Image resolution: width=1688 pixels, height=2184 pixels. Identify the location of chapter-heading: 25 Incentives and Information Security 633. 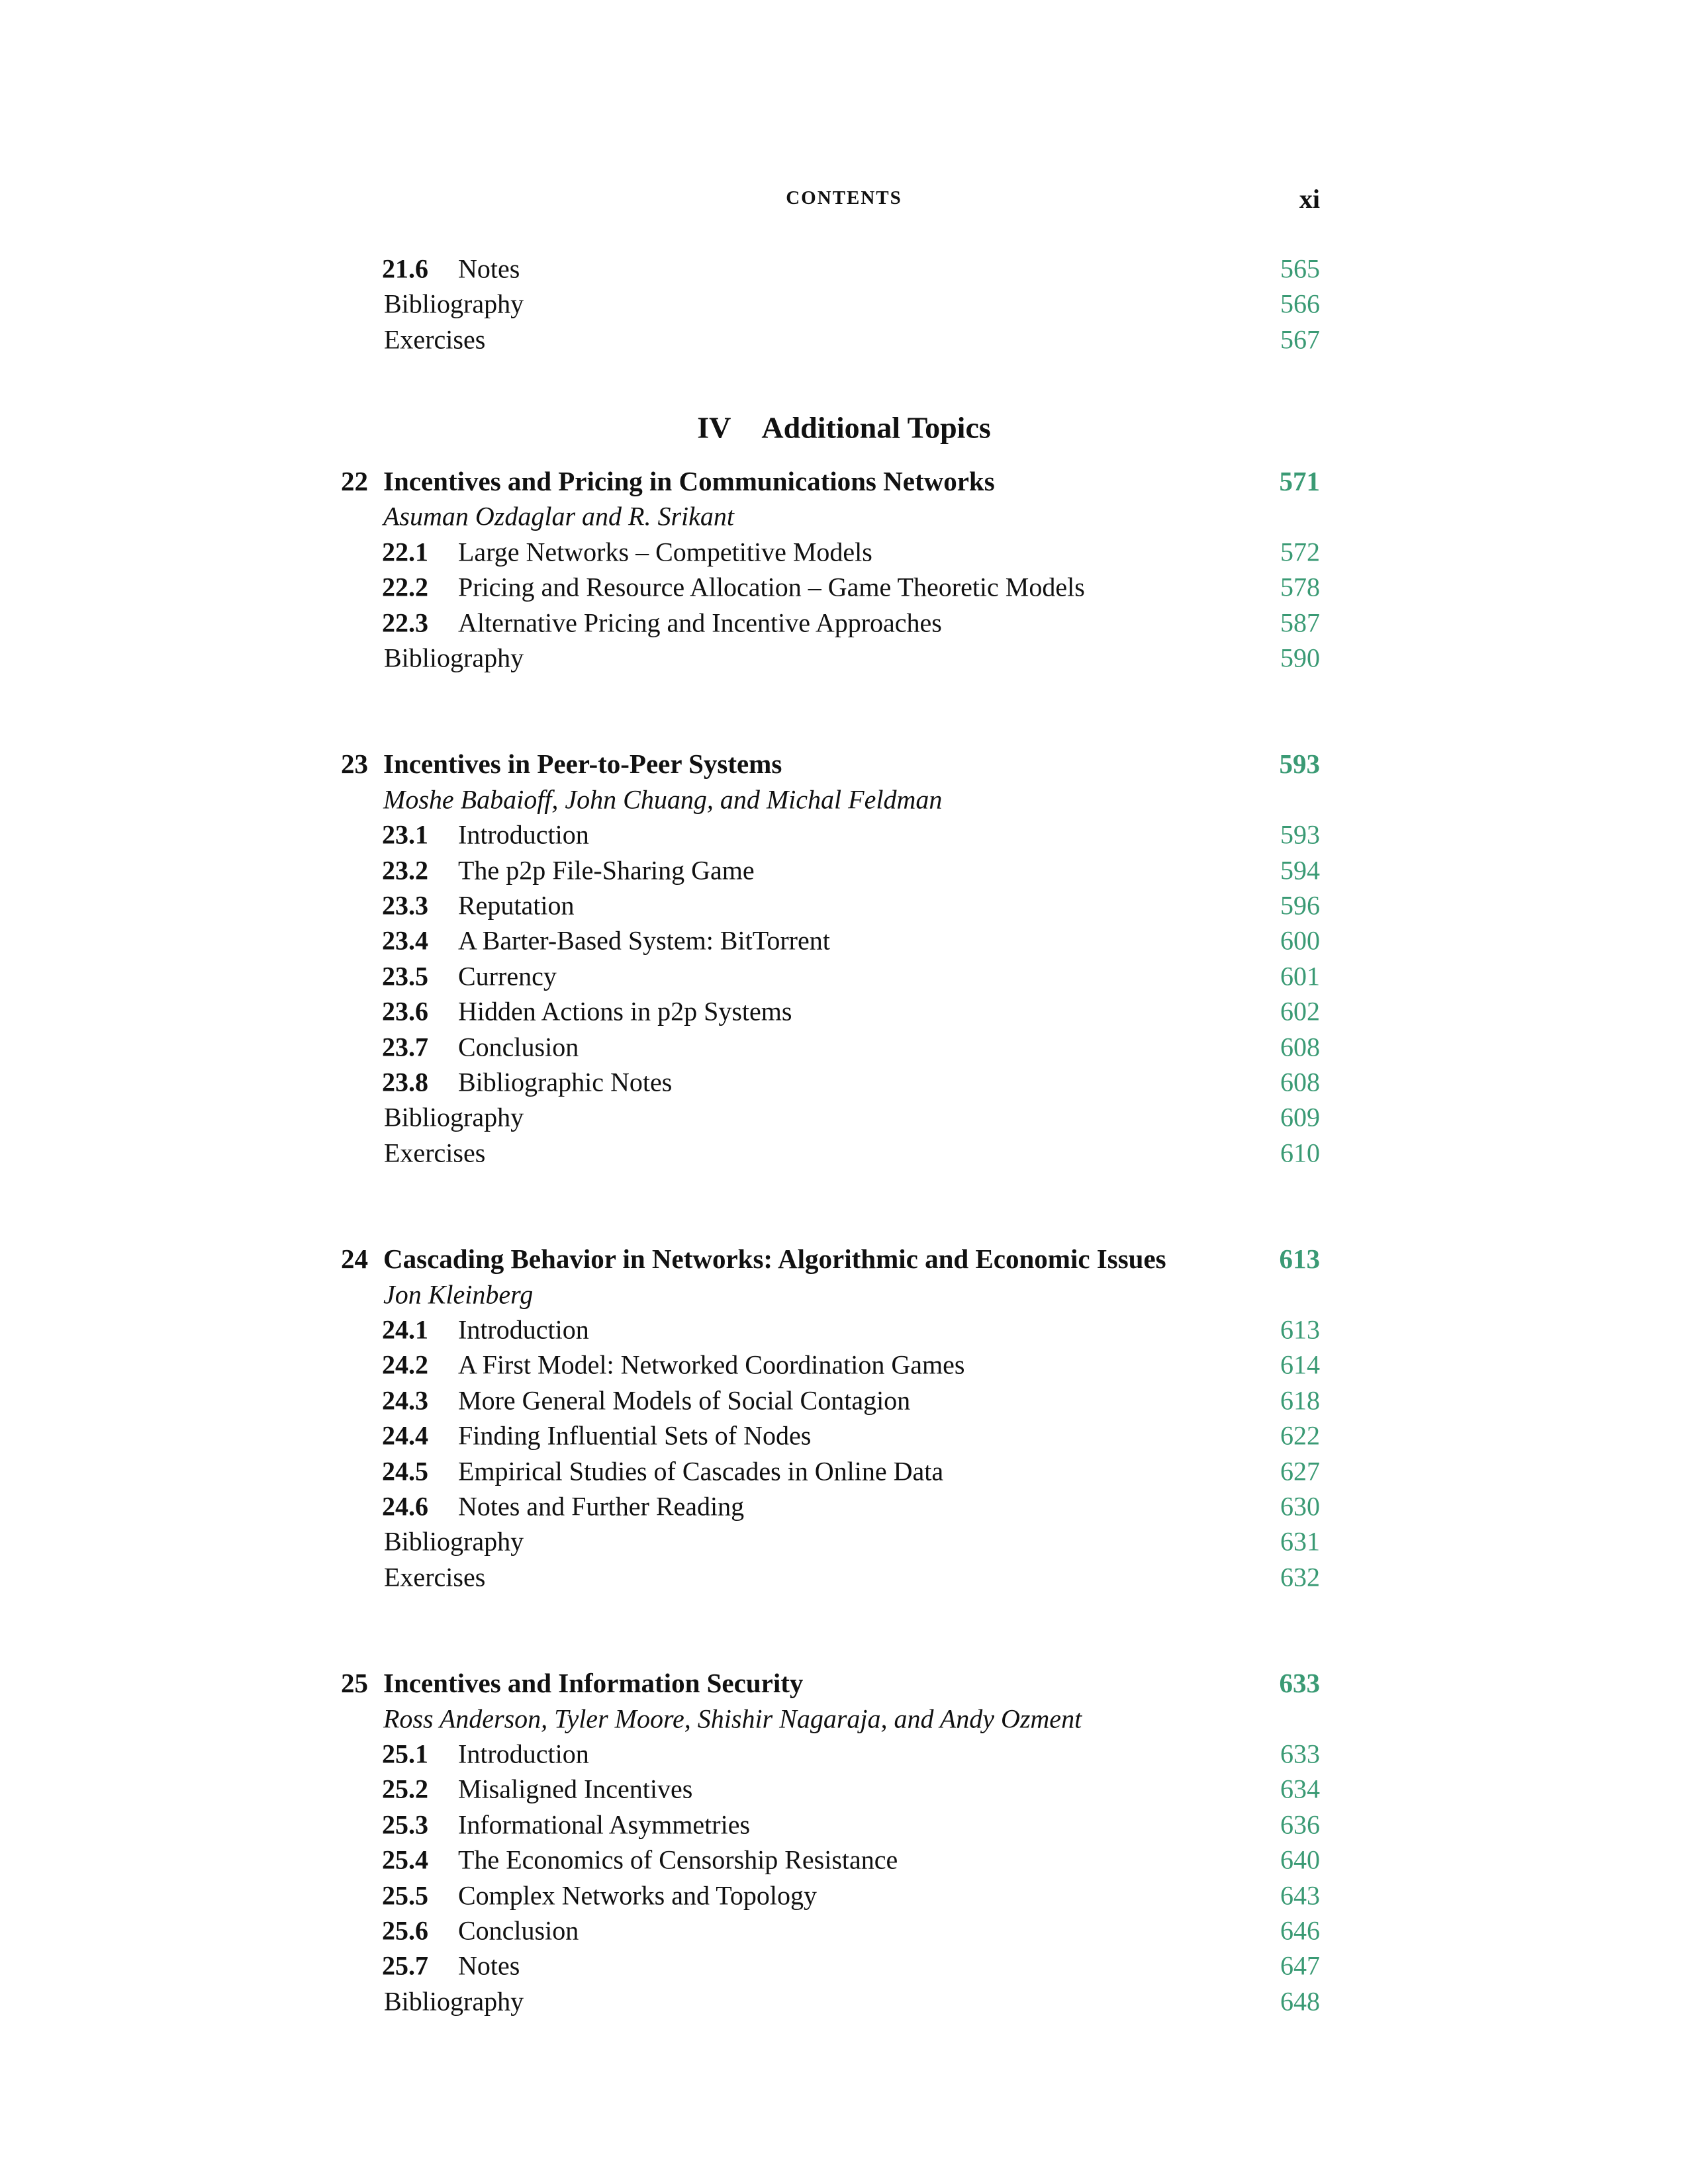
(844, 1683).